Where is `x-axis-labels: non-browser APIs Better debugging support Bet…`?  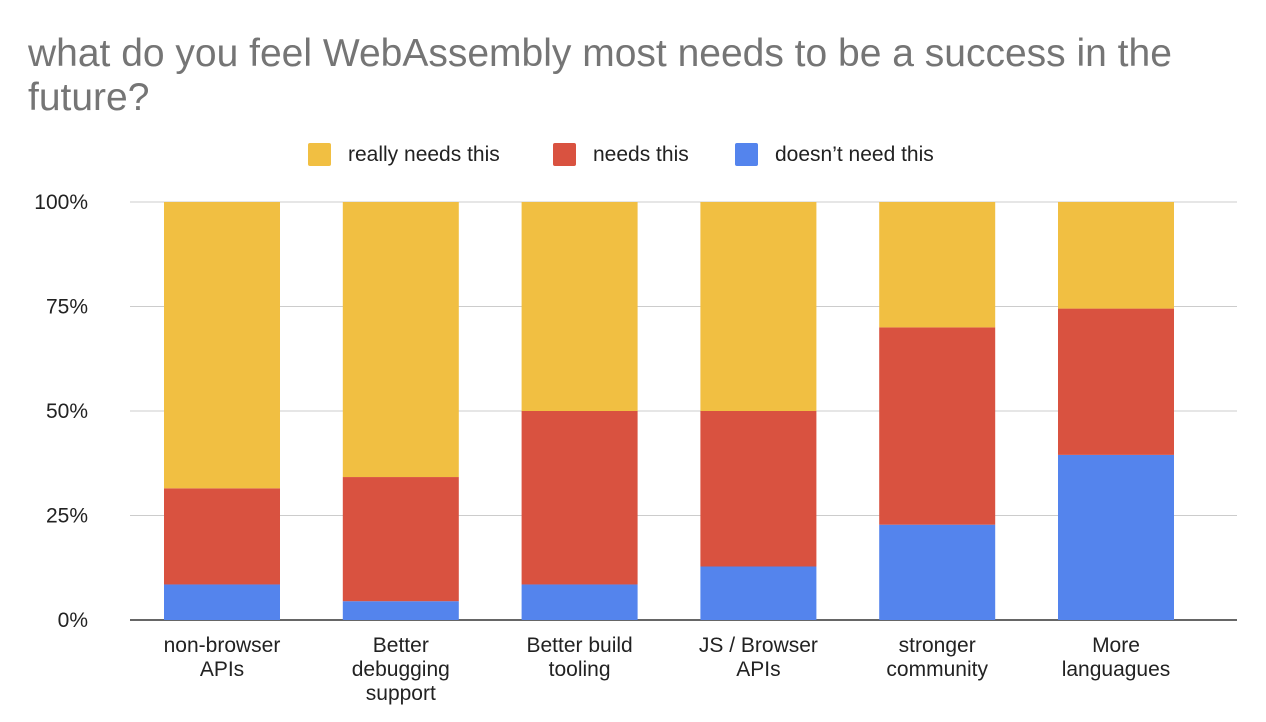 x-axis-labels: non-browser APIs Better debugging support Bet… is located at coordinates (667, 669).